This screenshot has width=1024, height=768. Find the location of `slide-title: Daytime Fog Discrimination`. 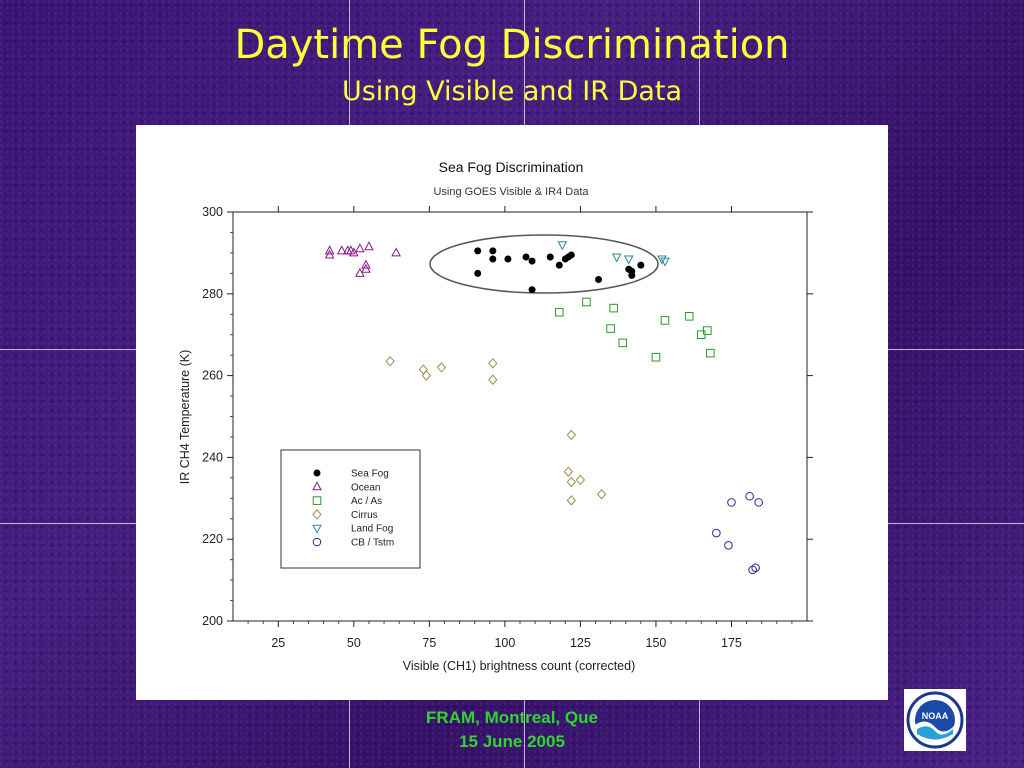

slide-title: Daytime Fog Discrimination is located at coordinates (512, 45).